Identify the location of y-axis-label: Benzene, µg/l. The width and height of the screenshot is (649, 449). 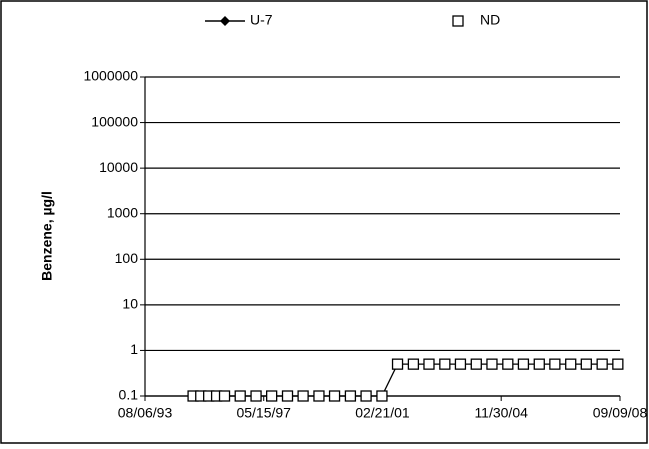
(47, 236).